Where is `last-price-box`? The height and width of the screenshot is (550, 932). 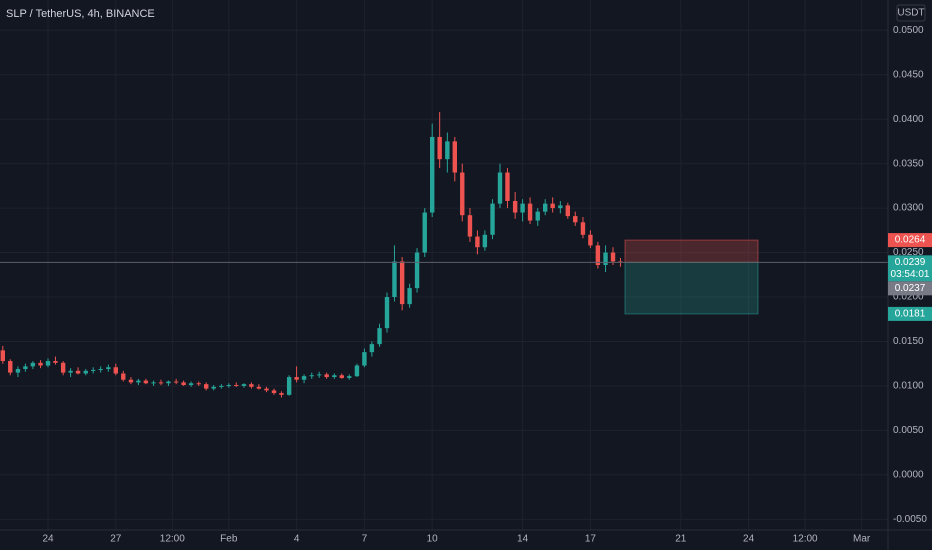
last-price-box is located at coordinates (910, 268).